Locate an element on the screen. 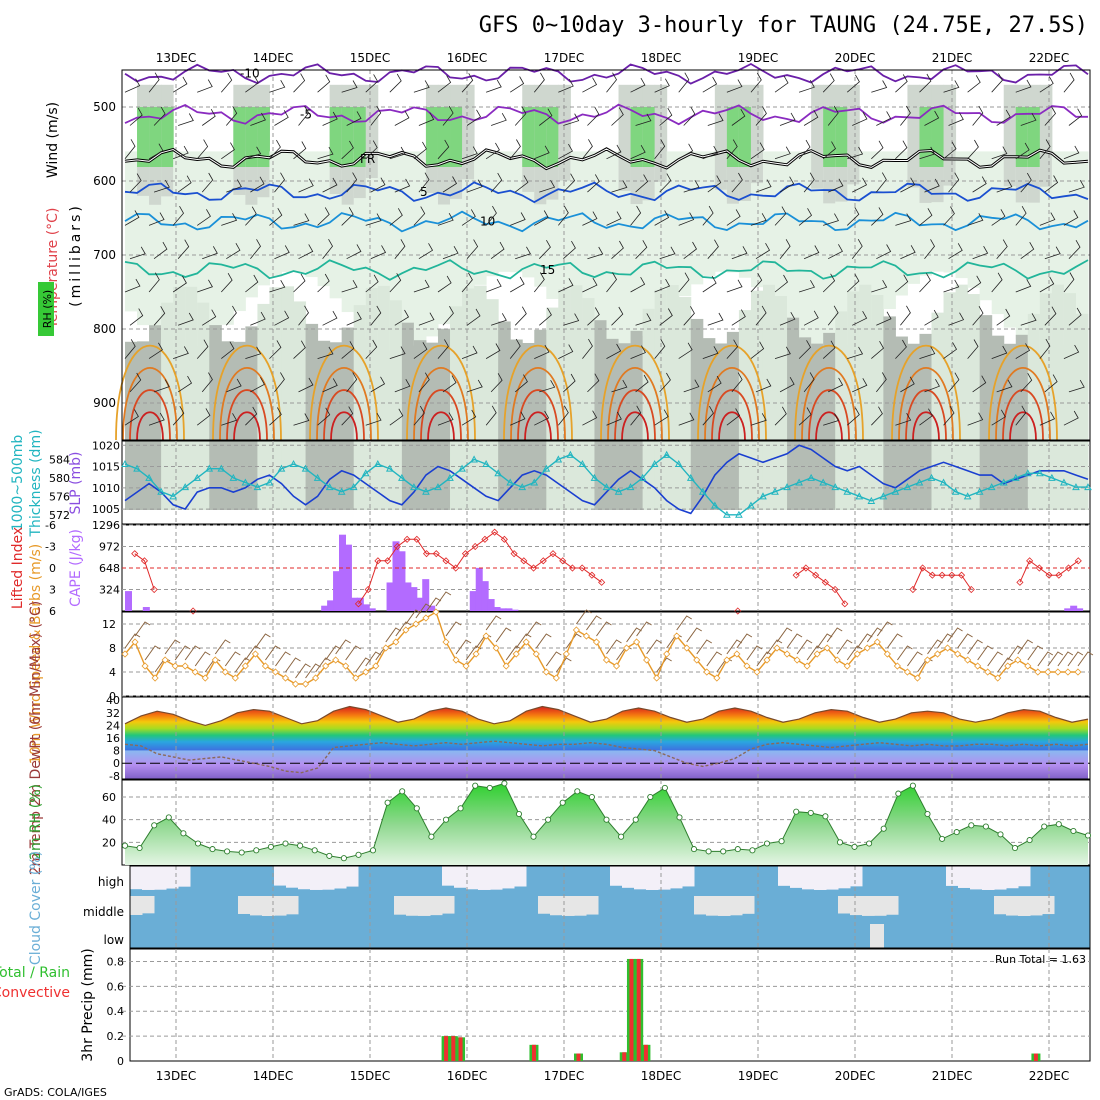  thickness-line is located at coordinates (606, 484).